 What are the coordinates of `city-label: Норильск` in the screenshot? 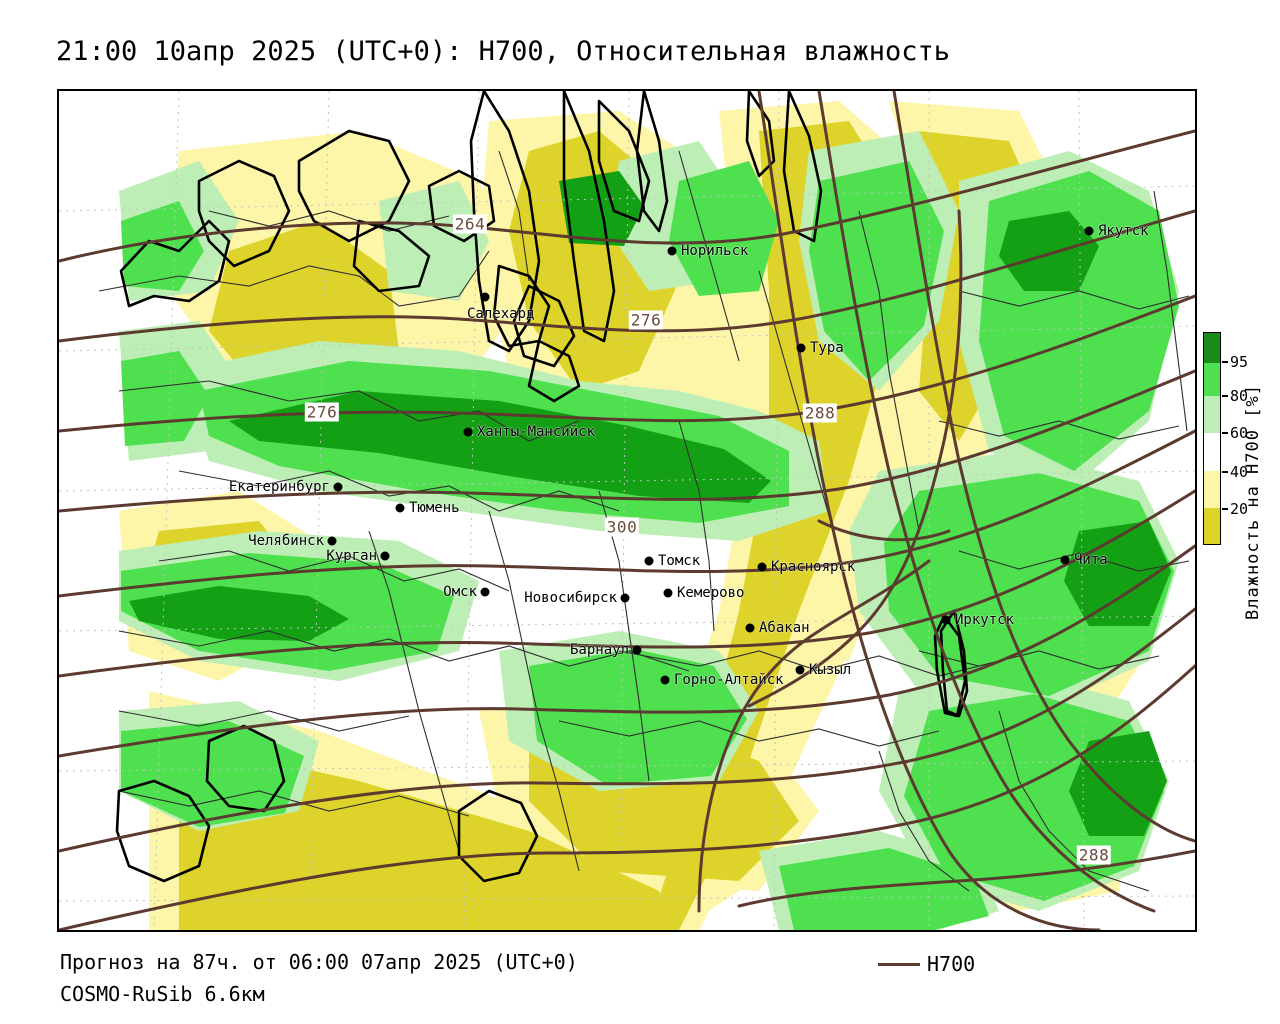 It's located at (715, 251).